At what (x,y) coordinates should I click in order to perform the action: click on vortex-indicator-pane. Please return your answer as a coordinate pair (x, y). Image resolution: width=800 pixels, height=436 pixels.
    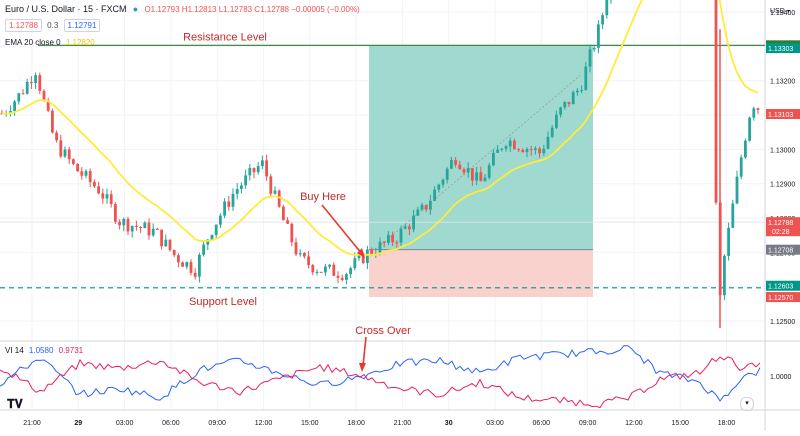
    Looking at the image, I should click on (380, 377).